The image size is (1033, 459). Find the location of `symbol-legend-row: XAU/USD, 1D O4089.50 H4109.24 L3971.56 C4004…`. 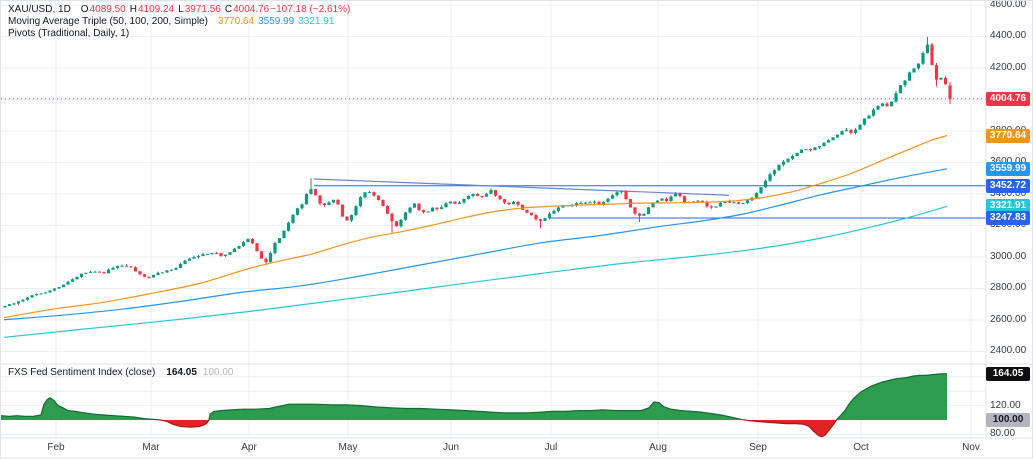

symbol-legend-row: XAU/USD, 1D O4089.50 H4109.24 L3971.56 C4004… is located at coordinates (179, 10).